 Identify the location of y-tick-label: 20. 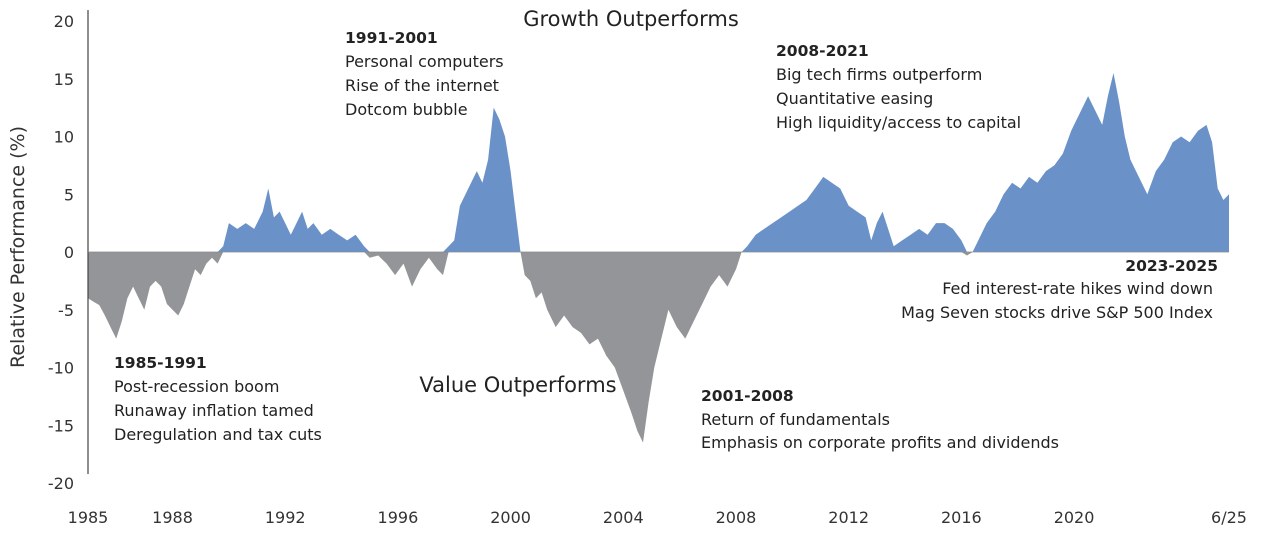
(64, 21).